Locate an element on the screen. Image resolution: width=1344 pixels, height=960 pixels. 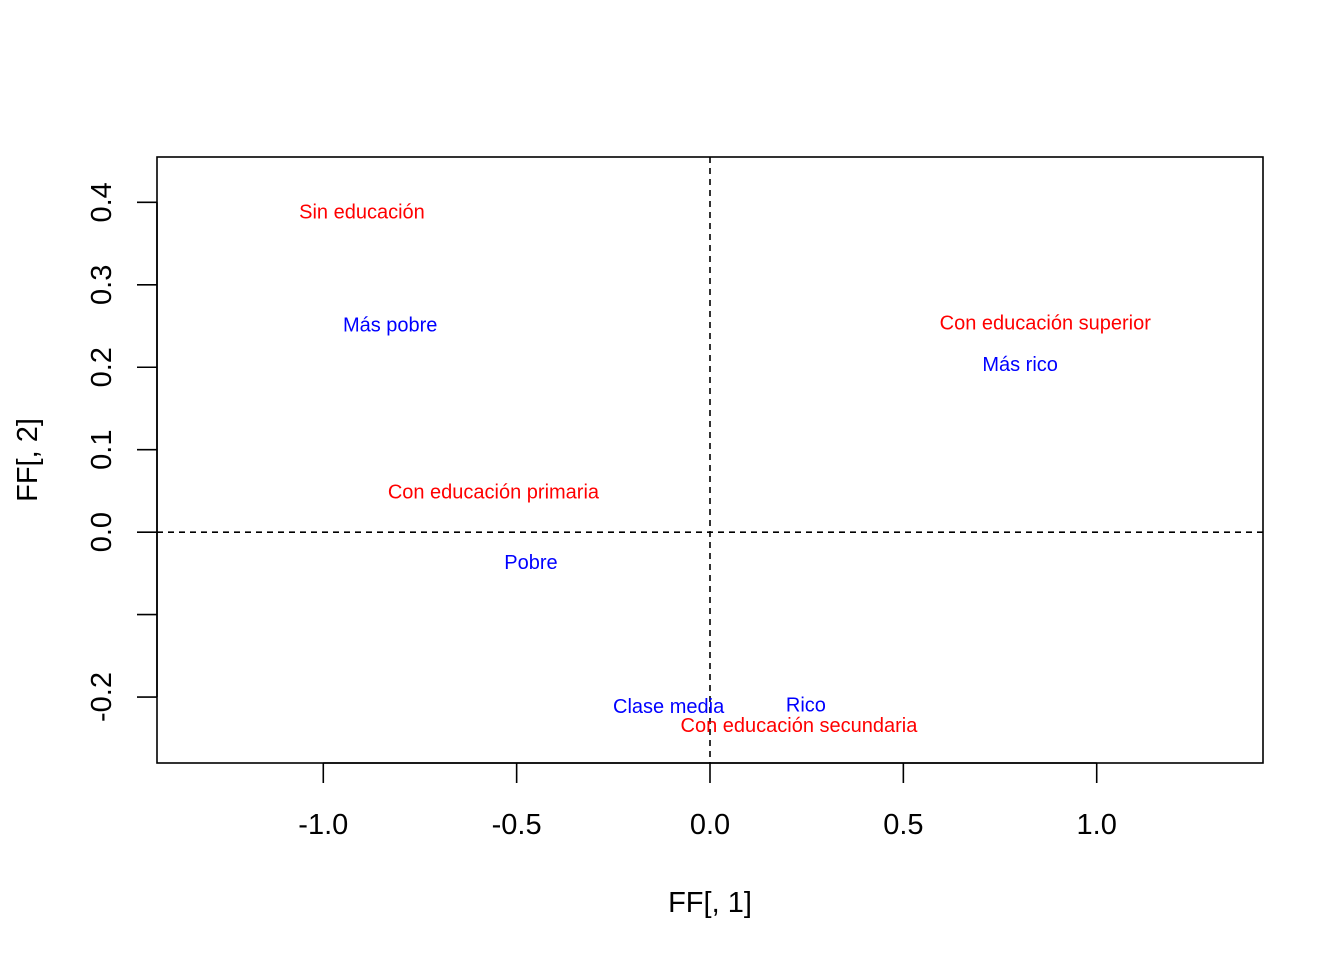
x-tick-label: 0.5 is located at coordinates (903, 825).